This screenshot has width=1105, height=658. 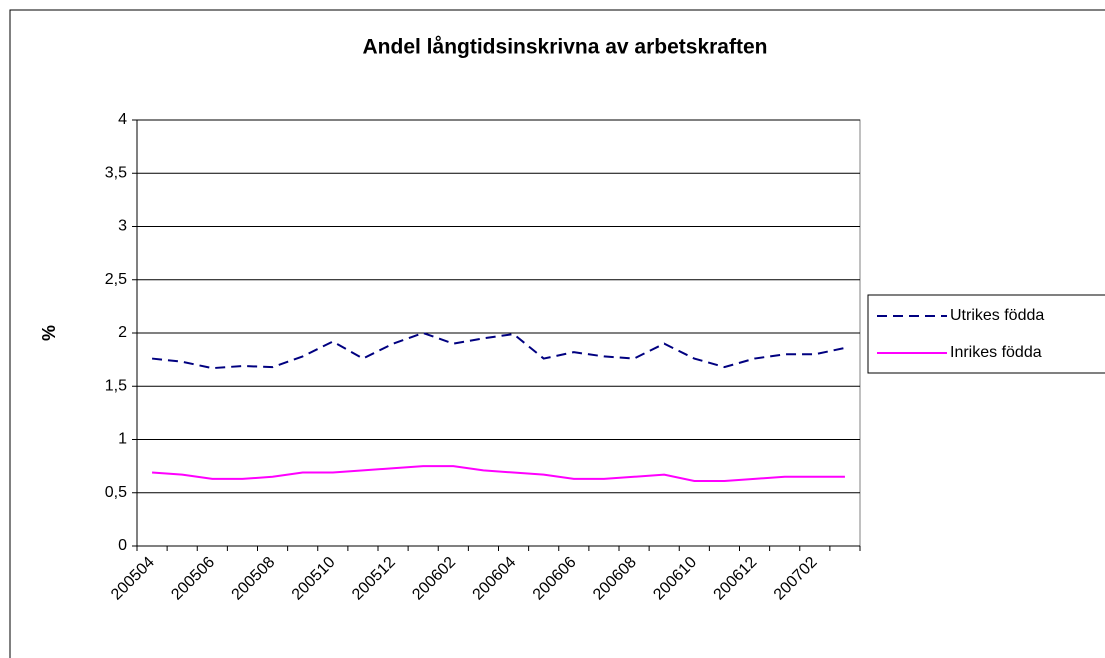 I want to click on y-tick-label: 2,5, so click(x=116, y=279).